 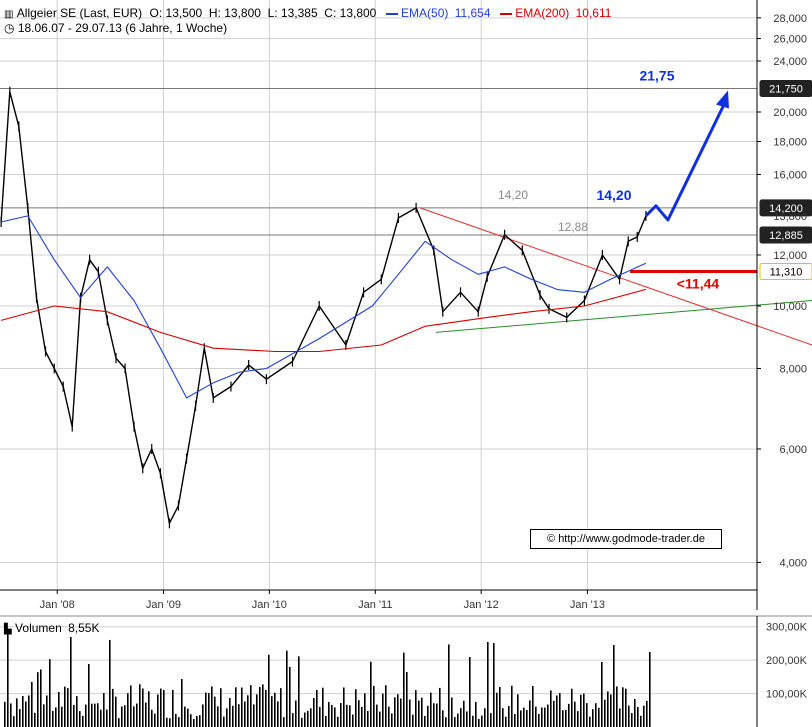 I want to click on annotation-text-3: 12,88, so click(x=573, y=227).